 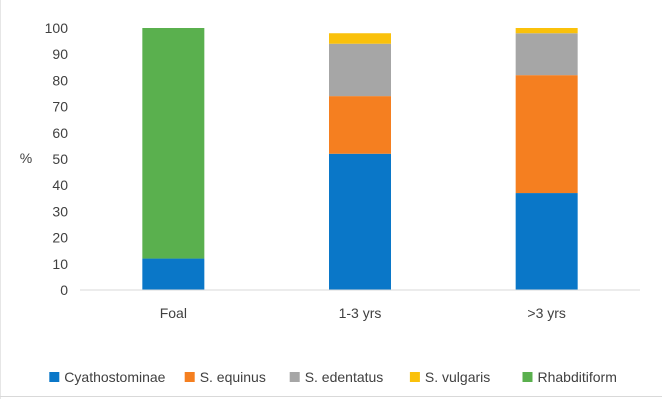 I want to click on x-axis: Foal 1-3 yrs >3 yrs, so click(x=363, y=313).